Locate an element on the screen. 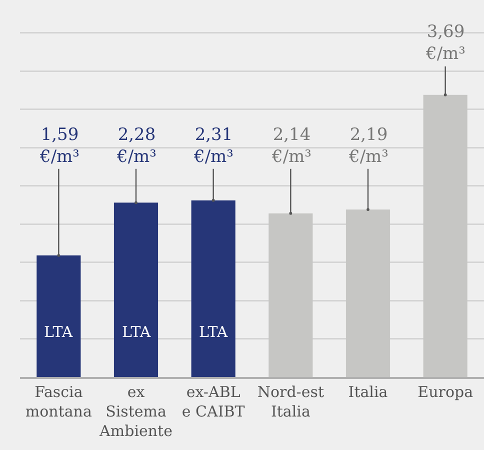  data-label: 1,59 €/m³ is located at coordinates (59, 146).